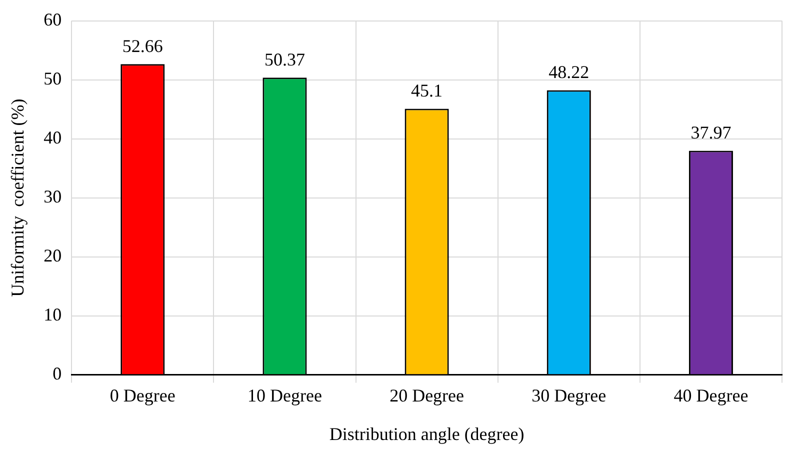 The height and width of the screenshot is (458, 790). What do you see at coordinates (143, 395) in the screenshot?
I see `x-tick-label: 0 Degree` at bounding box center [143, 395].